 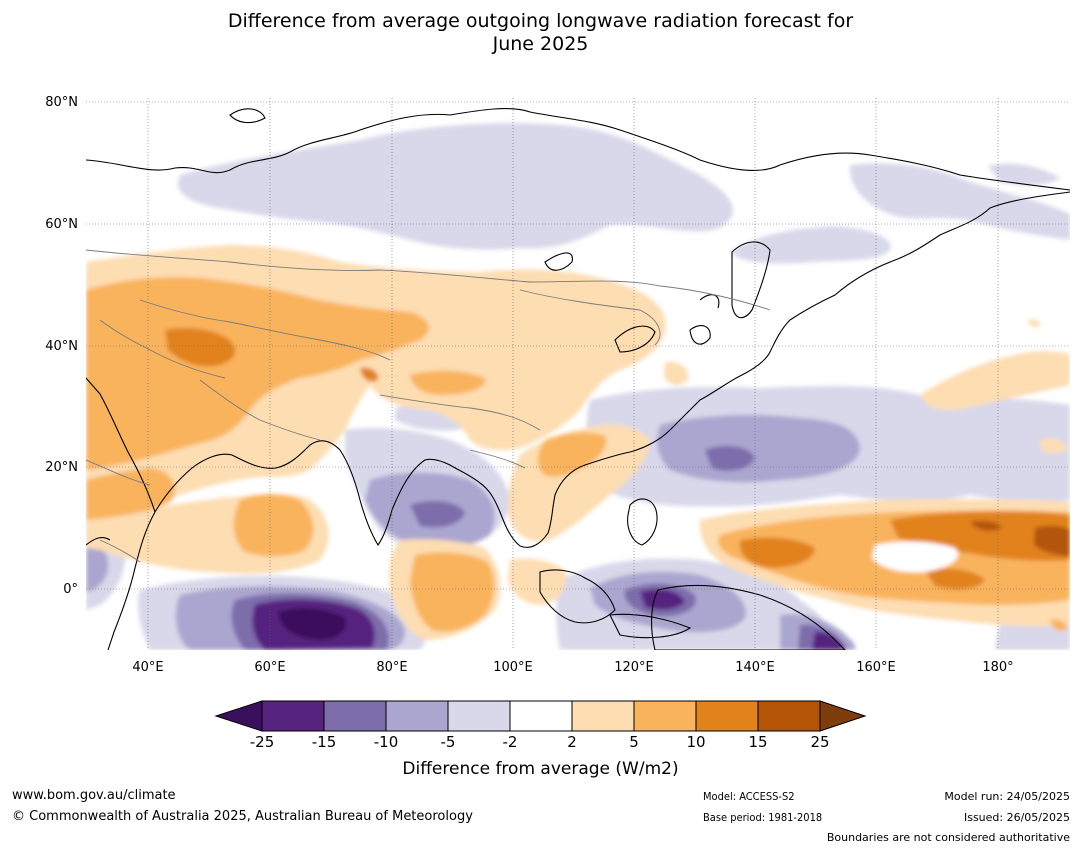 I want to click on colorbar-title: Difference from average (W/m2), so click(x=540, y=769).